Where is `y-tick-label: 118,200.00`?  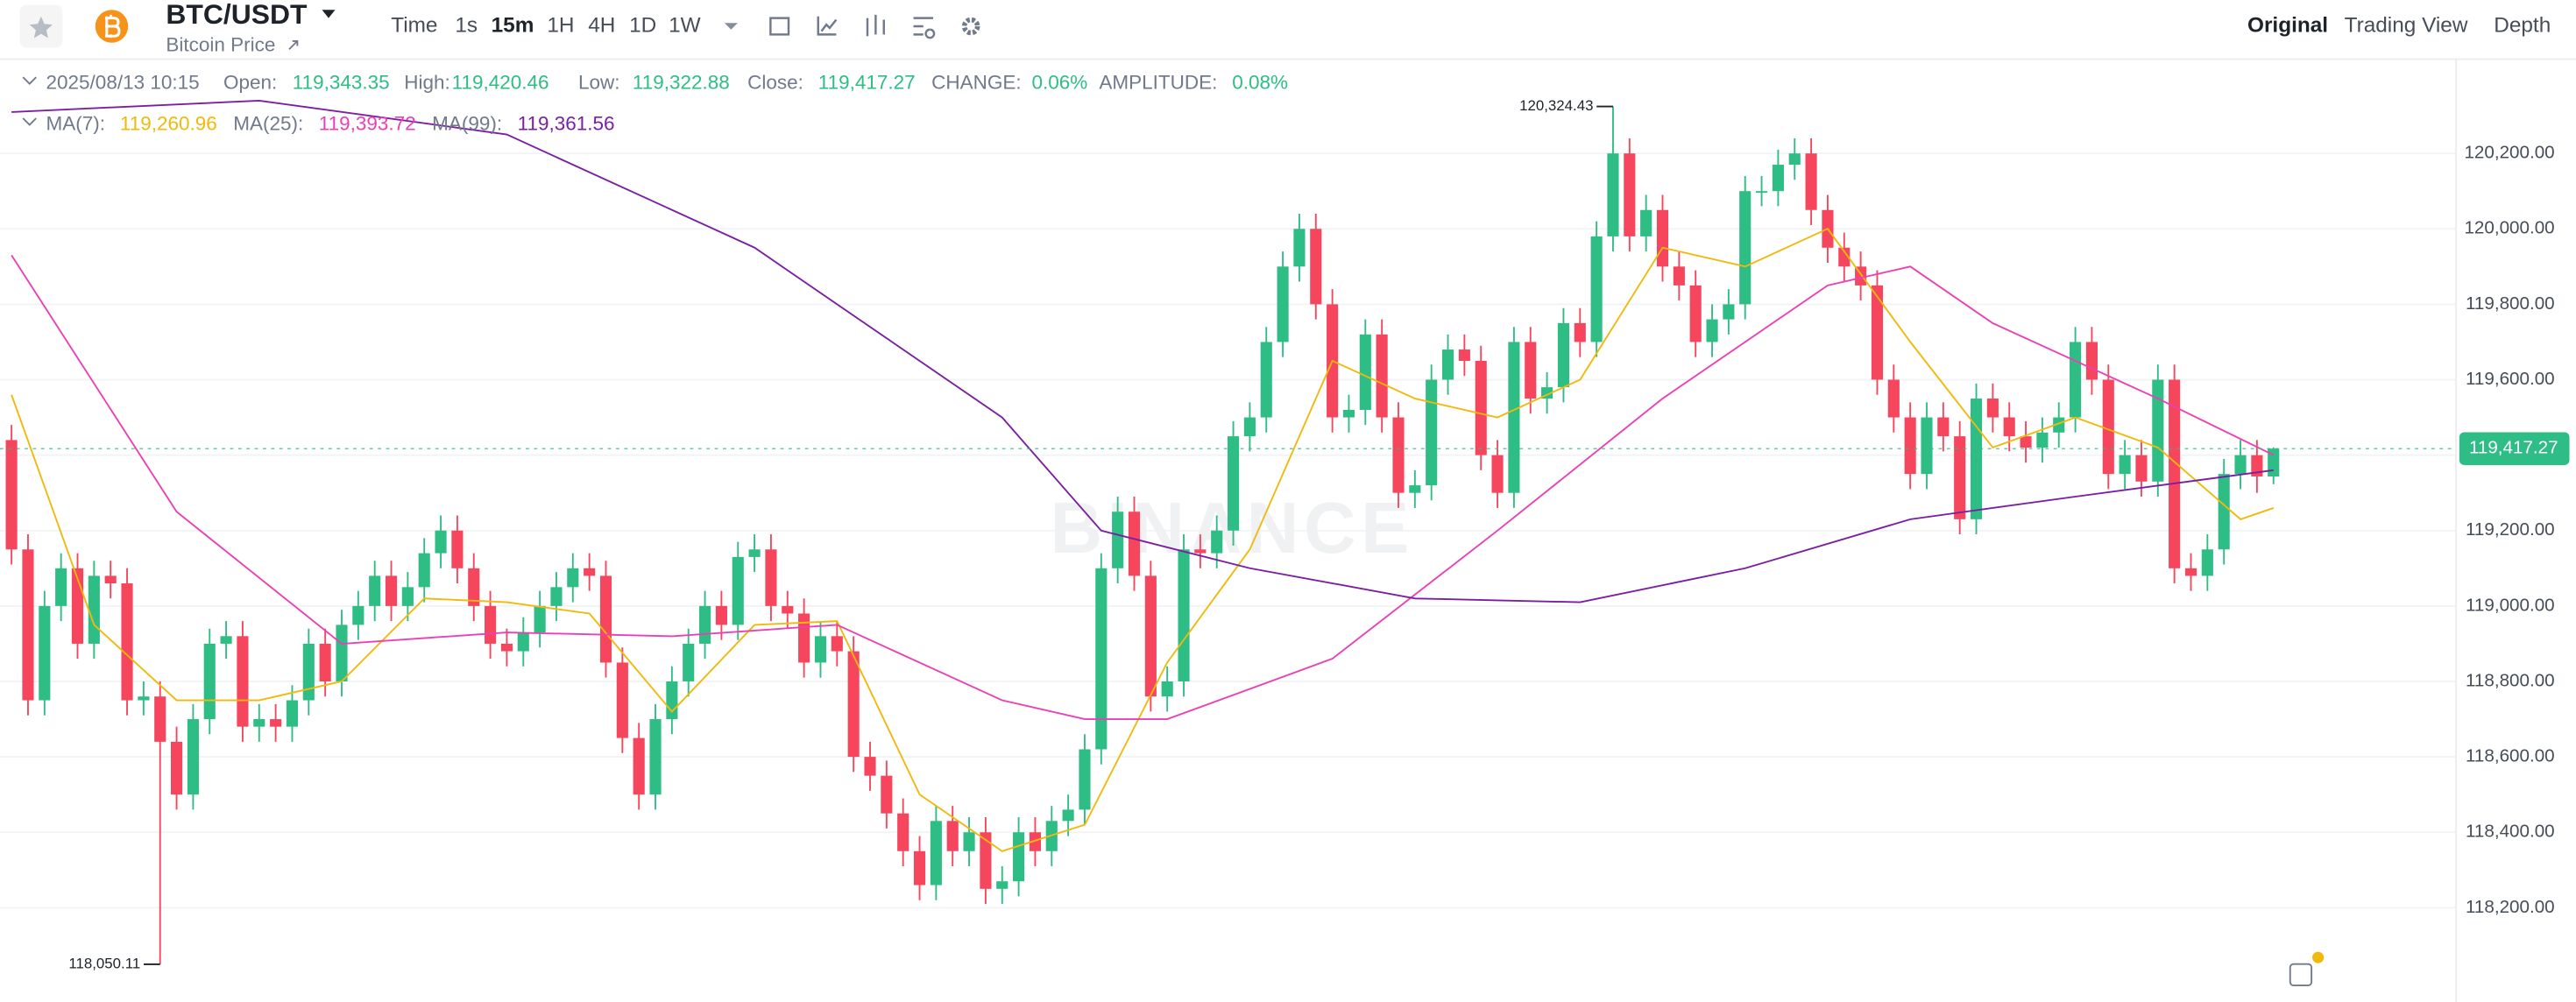
y-tick-label: 118,200.00 is located at coordinates (2510, 907).